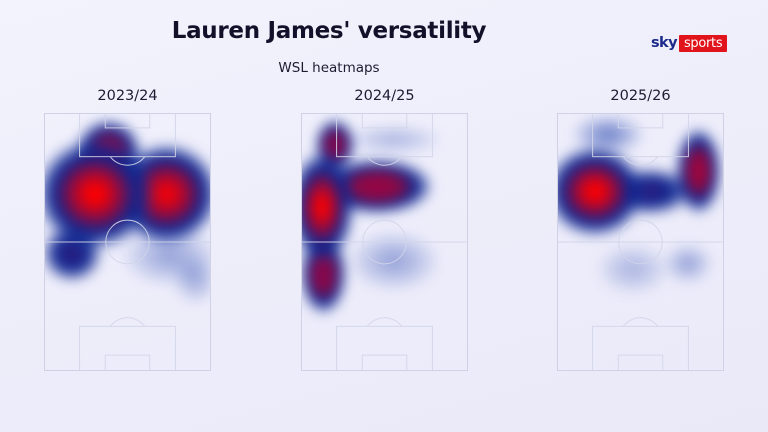  What do you see at coordinates (640, 96) in the screenshot?
I see `season-label-2025-26: 2025/26` at bounding box center [640, 96].